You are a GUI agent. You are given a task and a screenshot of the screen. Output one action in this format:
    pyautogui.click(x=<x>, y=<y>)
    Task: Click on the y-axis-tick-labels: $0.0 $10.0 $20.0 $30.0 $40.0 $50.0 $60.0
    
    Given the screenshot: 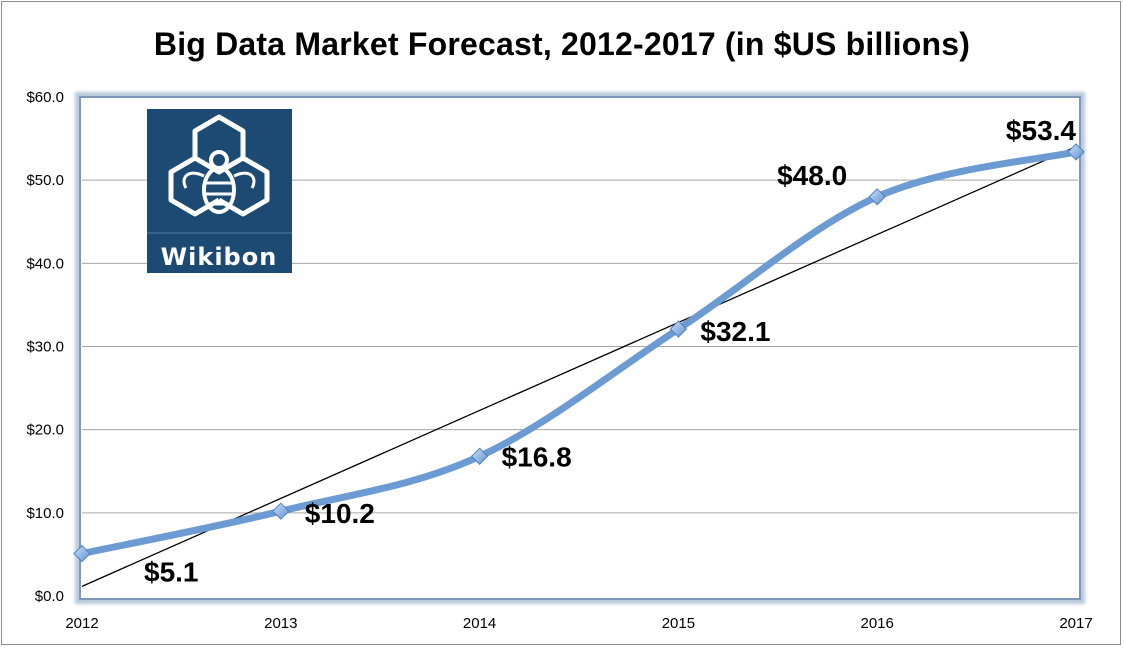 What is the action you would take?
    pyautogui.click(x=45, y=347)
    